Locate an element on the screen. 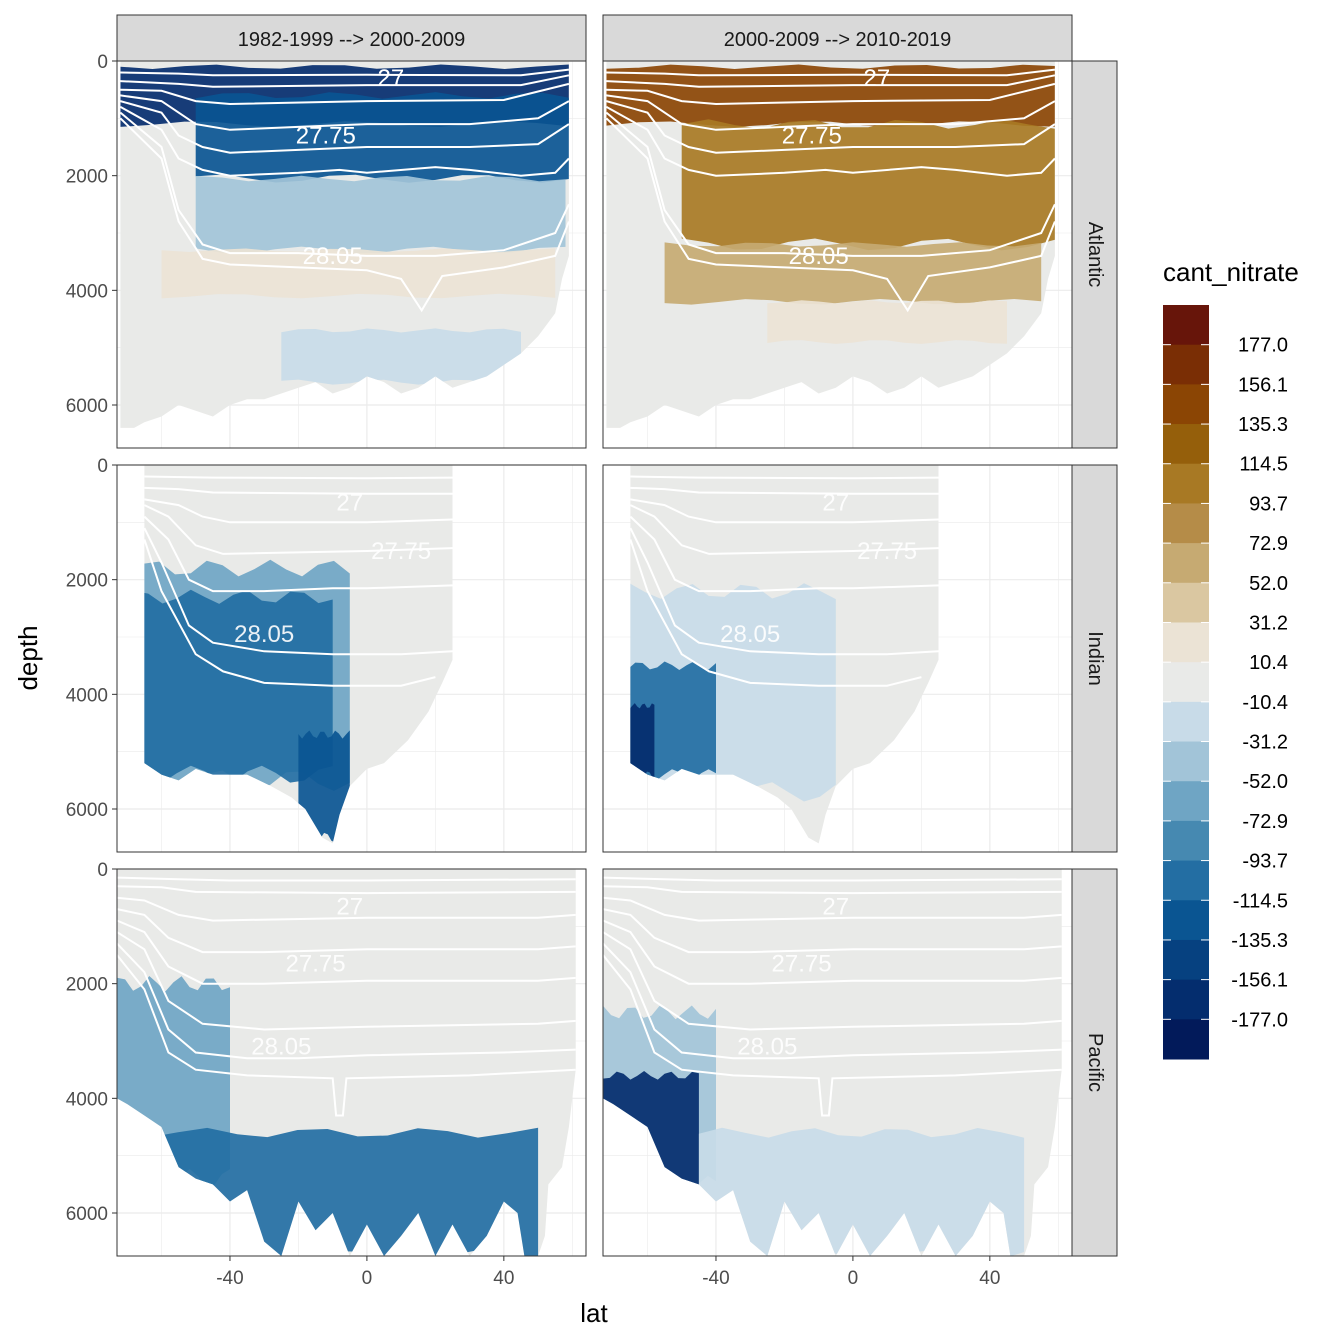  legend-break-label: -31.2 is located at coordinates (1265, 743).